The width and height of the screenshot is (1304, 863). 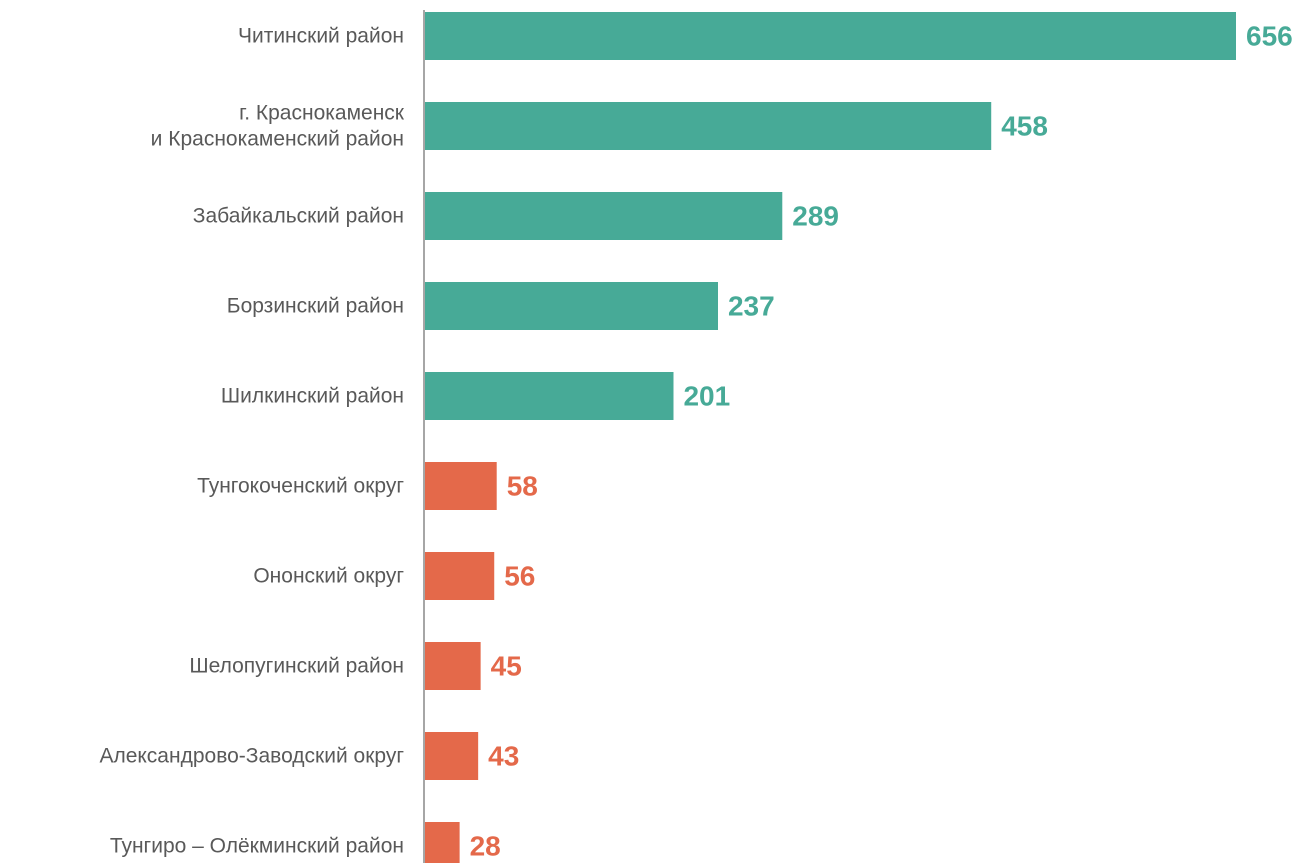 What do you see at coordinates (277, 139) in the screenshot?
I see `category-label-1-line-1: и Краснокаменский район` at bounding box center [277, 139].